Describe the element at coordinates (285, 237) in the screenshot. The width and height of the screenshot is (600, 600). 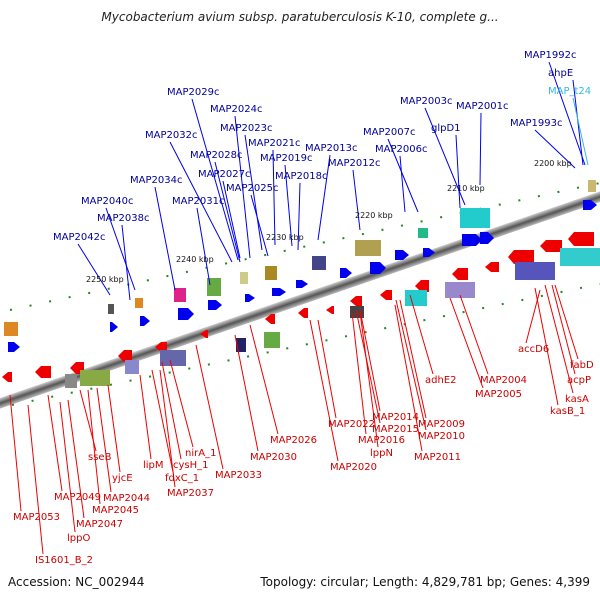
I see `kbp-tick-label: 2230 kbp` at that location.